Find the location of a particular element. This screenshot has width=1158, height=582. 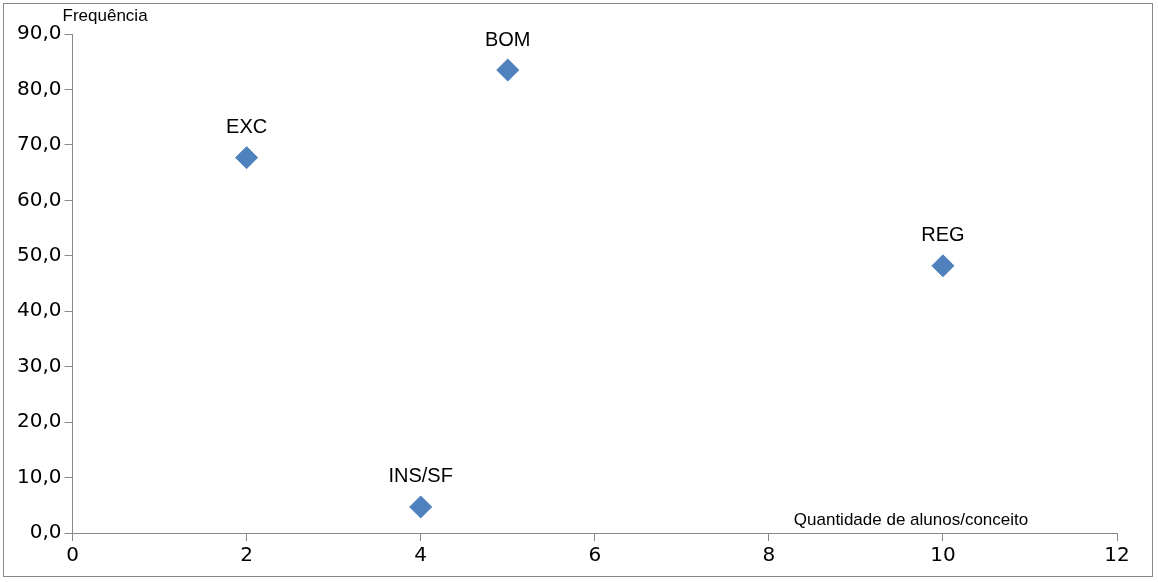

x-tick-label: 8 is located at coordinates (769, 554).